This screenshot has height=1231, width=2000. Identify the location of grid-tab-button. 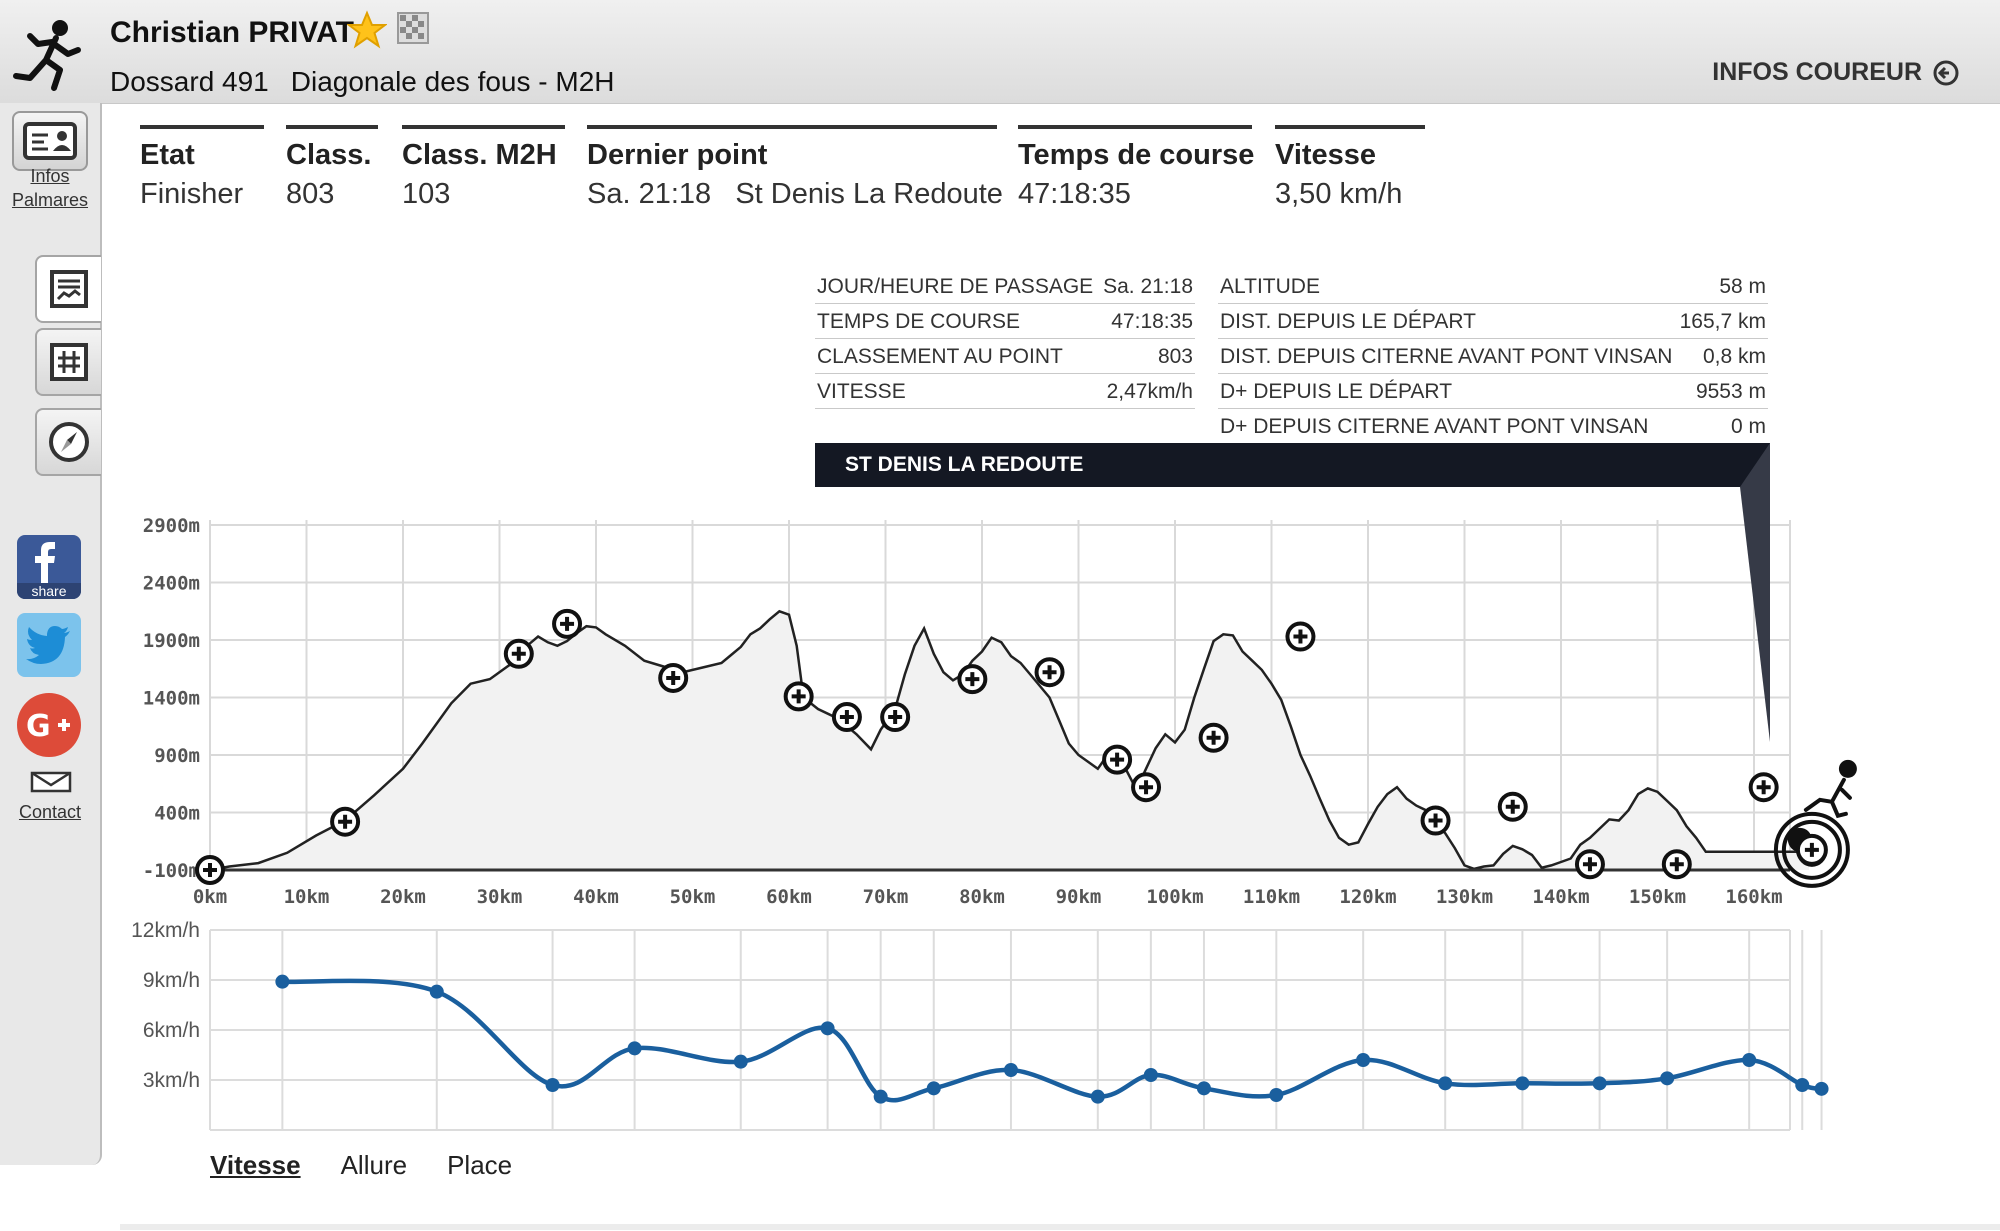
(68, 362).